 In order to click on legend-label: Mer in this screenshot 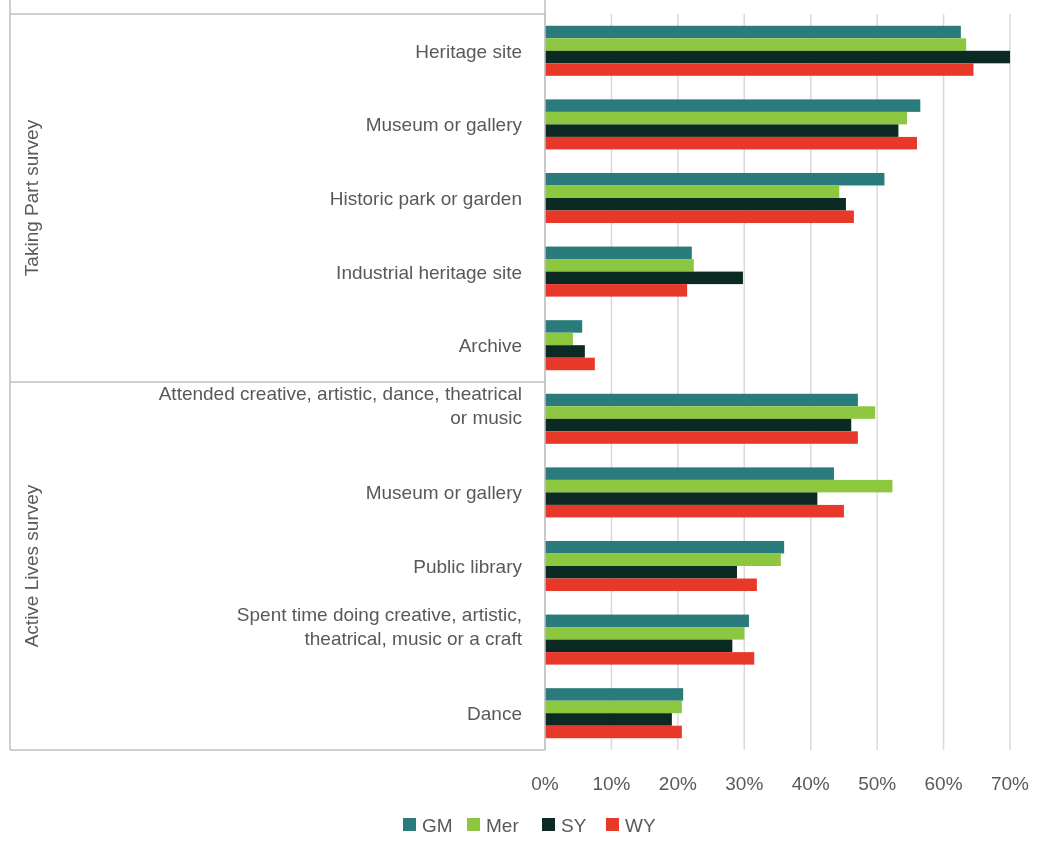, I will do `click(503, 825)`.